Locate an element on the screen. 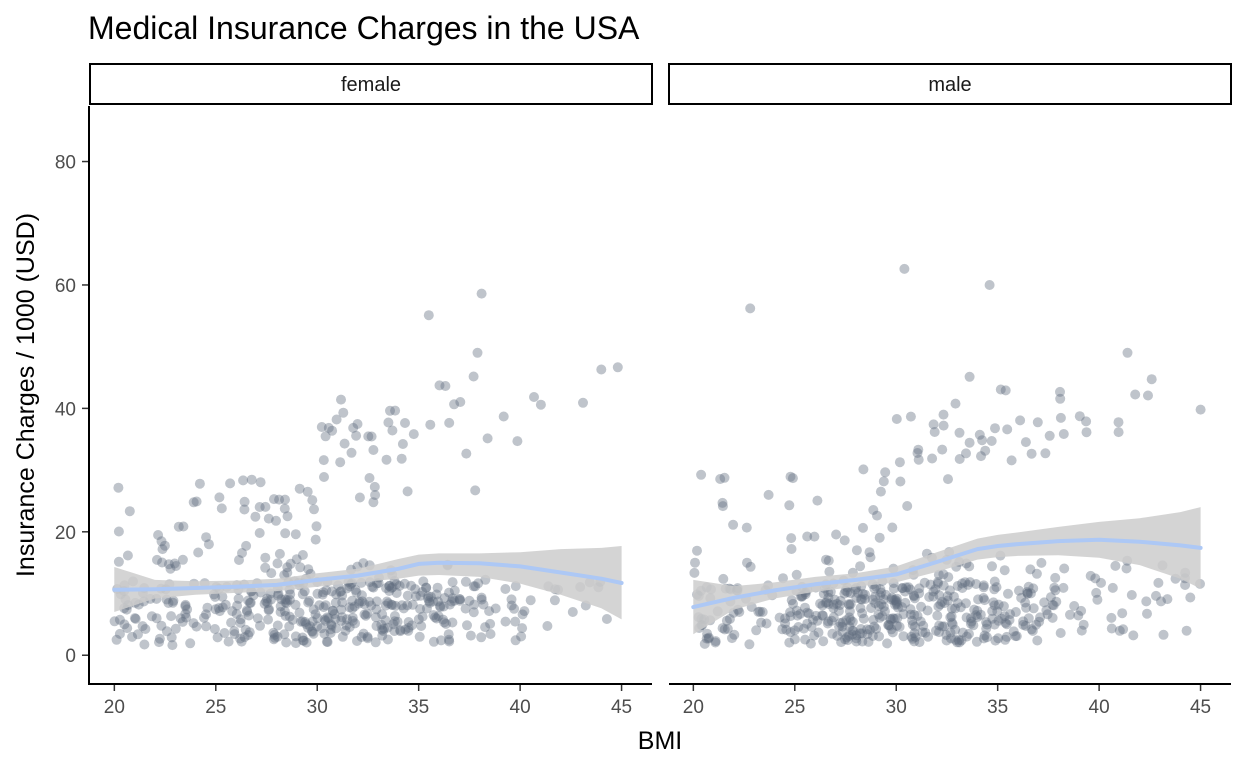 The width and height of the screenshot is (1248, 768). x-axis-title: BMI is located at coordinates (660, 741).